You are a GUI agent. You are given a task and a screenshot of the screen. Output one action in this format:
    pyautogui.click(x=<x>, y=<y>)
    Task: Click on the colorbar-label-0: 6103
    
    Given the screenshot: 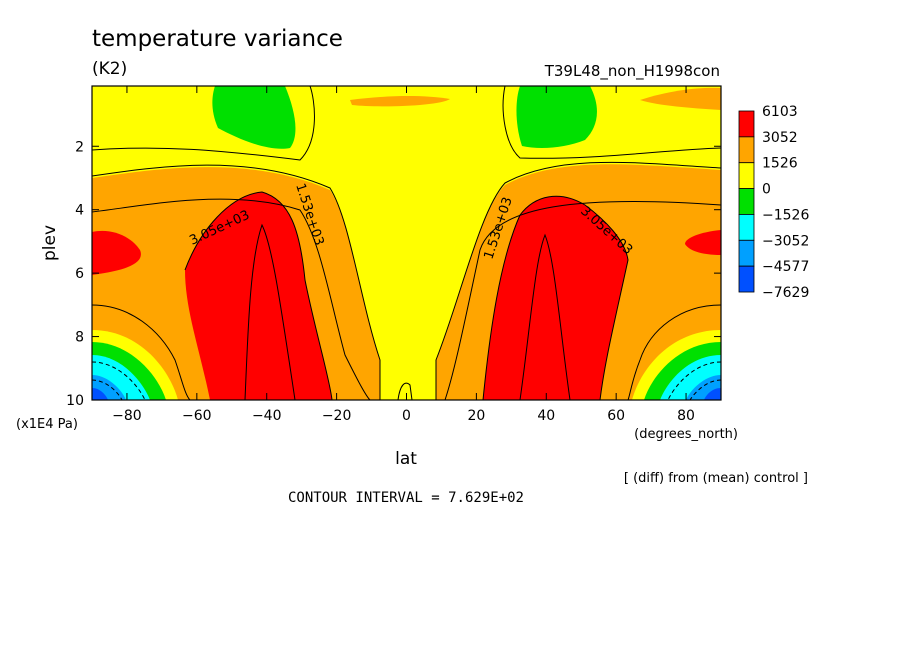 What is the action you would take?
    pyautogui.click(x=780, y=112)
    